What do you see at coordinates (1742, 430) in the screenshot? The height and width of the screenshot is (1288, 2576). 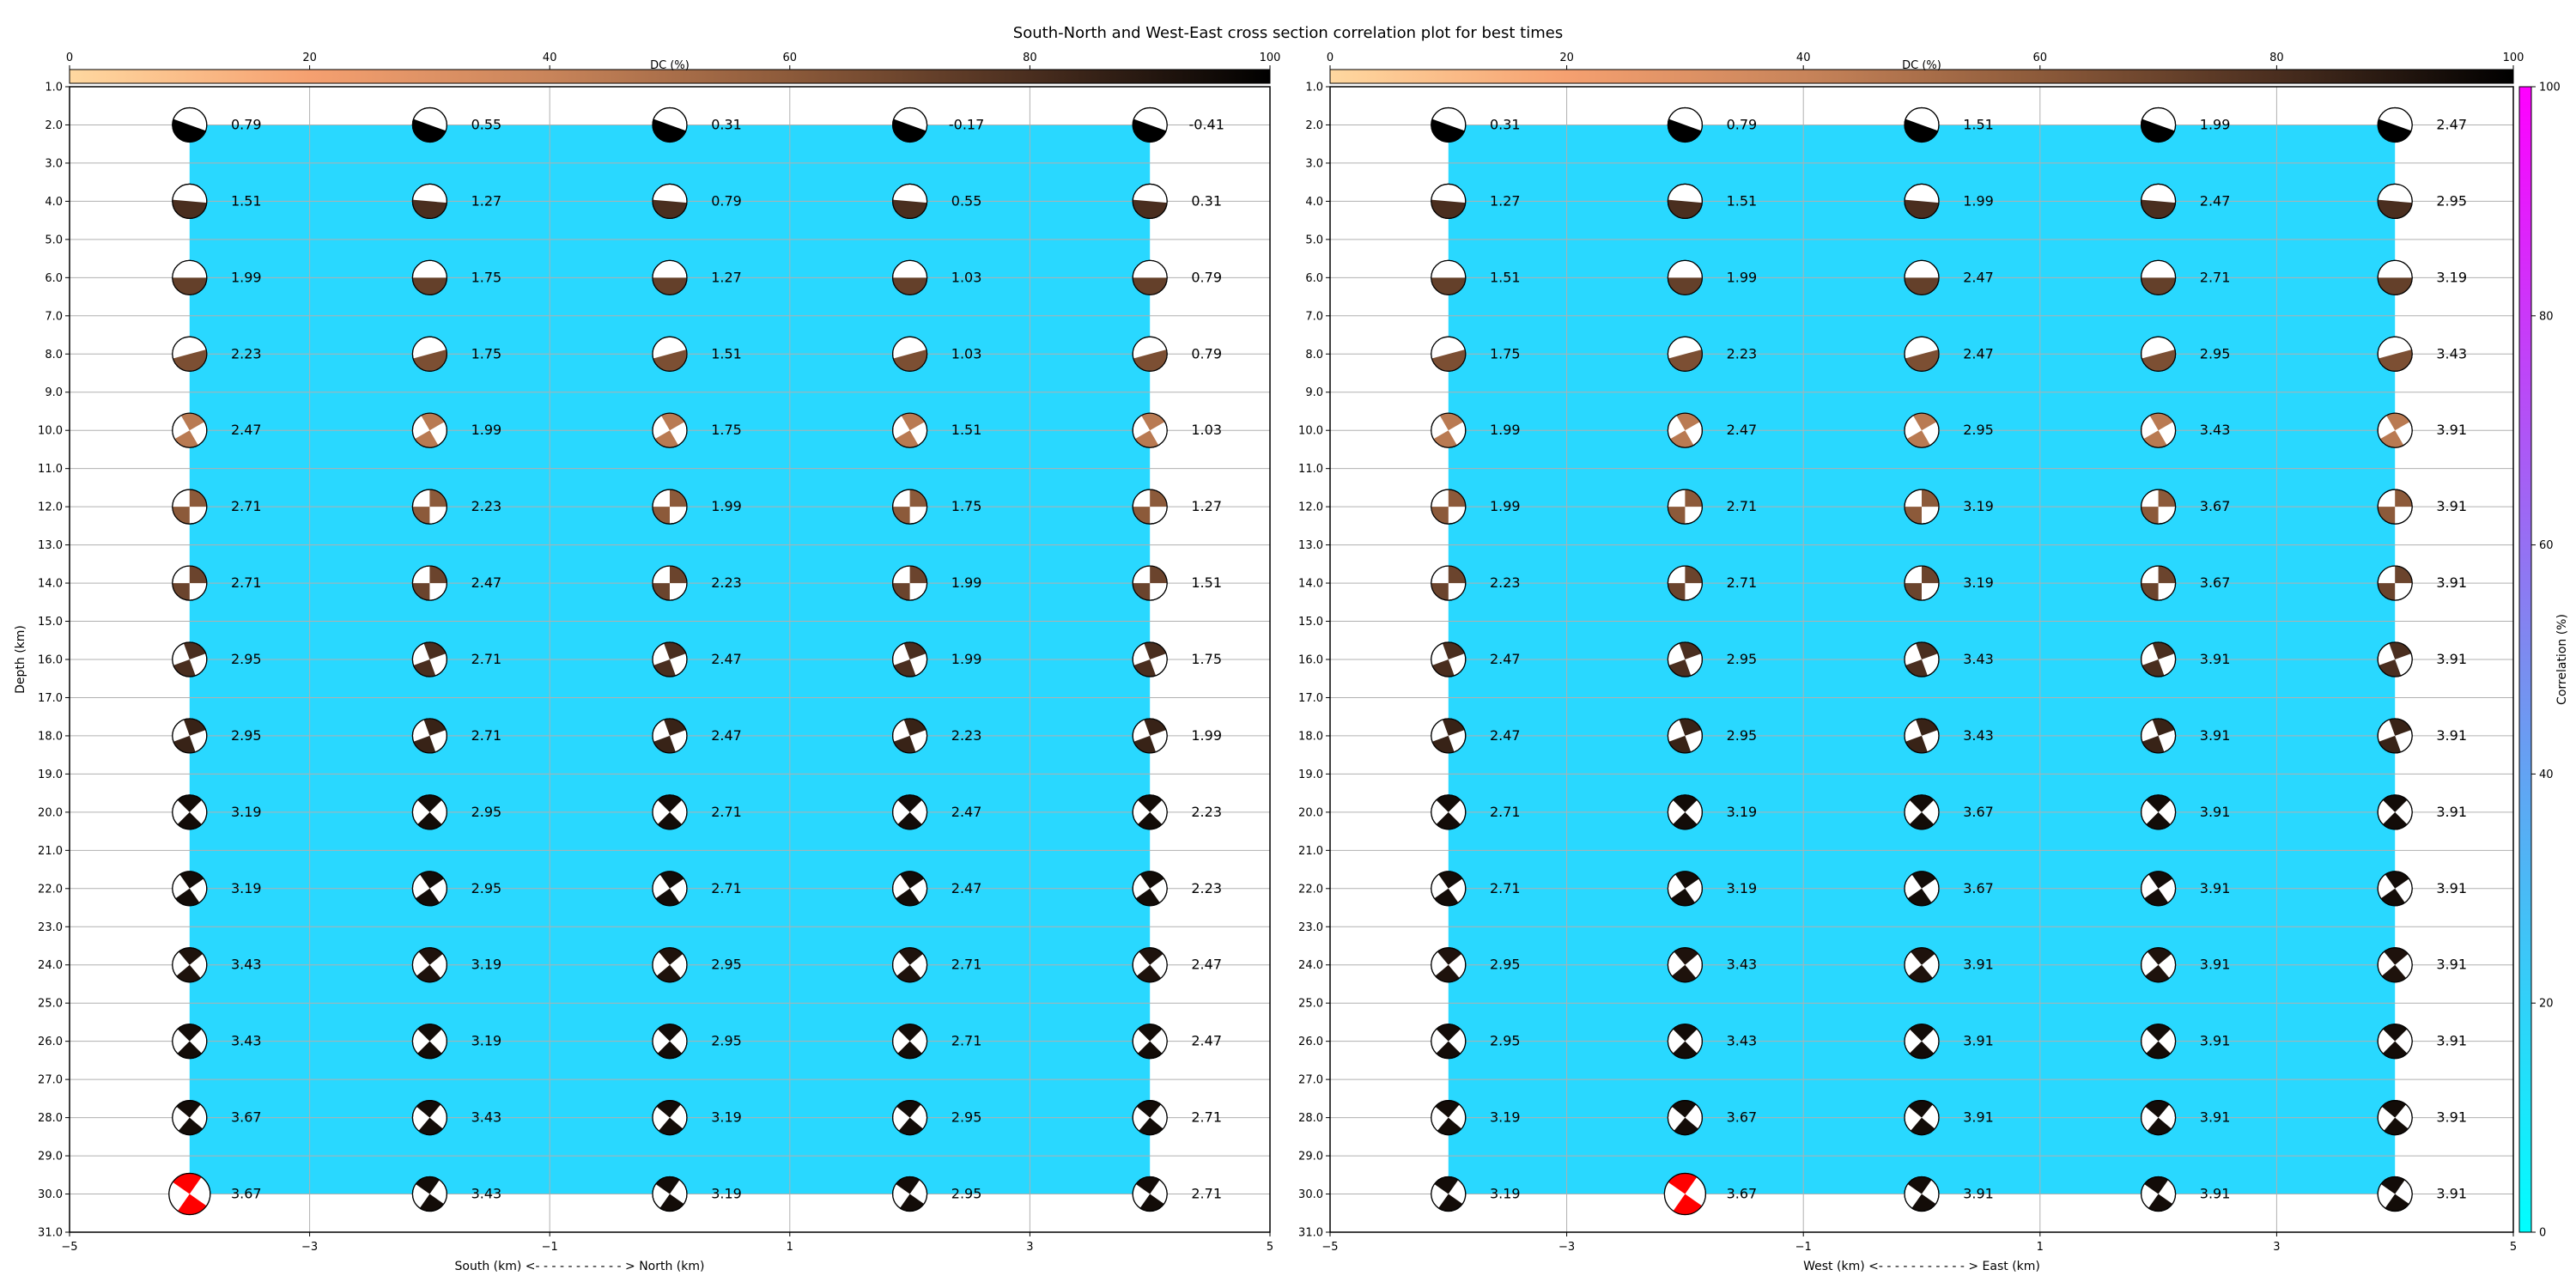 I see `value-label: 2.47` at bounding box center [1742, 430].